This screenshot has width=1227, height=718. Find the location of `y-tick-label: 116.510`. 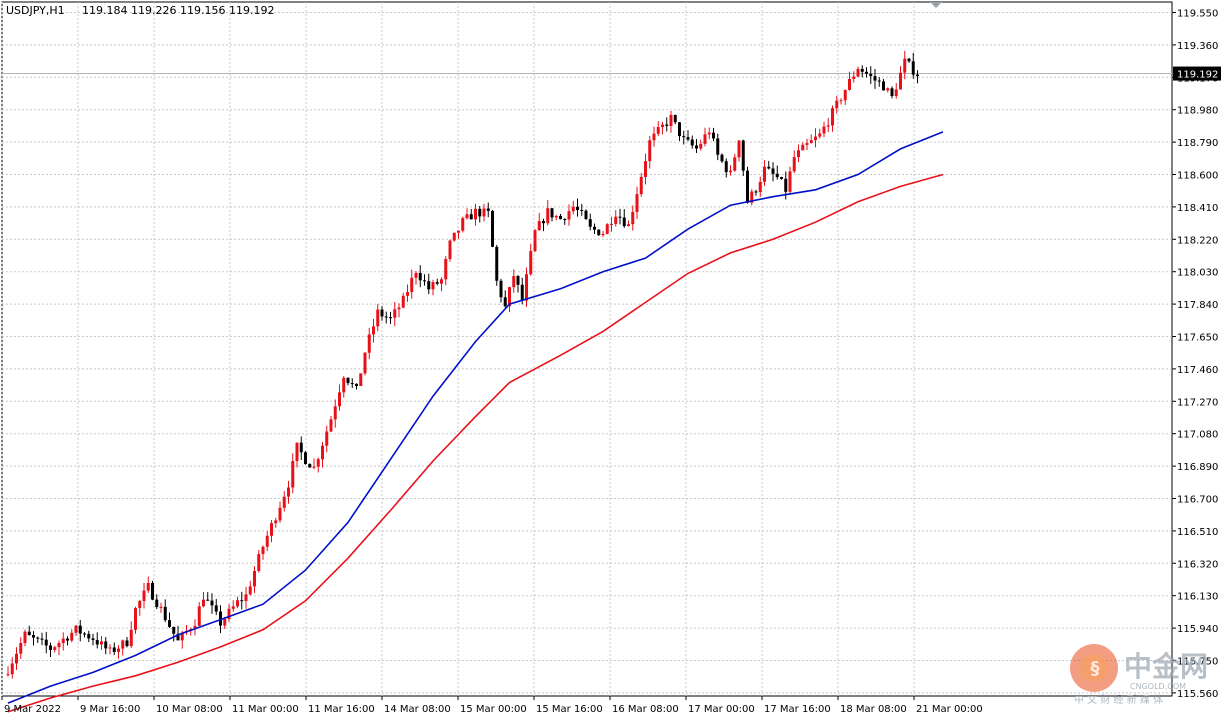

y-tick-label: 116.510 is located at coordinates (1197, 532).